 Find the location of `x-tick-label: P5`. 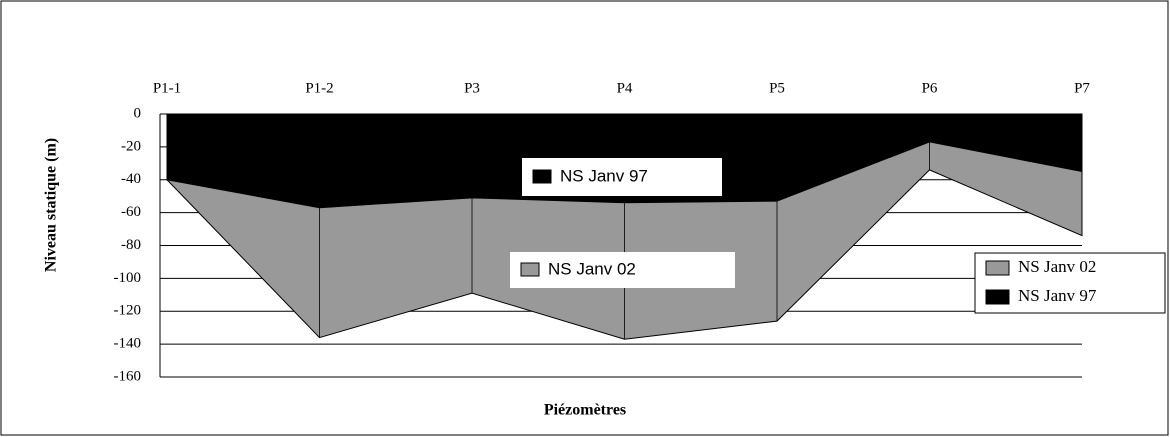

x-tick-label: P5 is located at coordinates (777, 88).